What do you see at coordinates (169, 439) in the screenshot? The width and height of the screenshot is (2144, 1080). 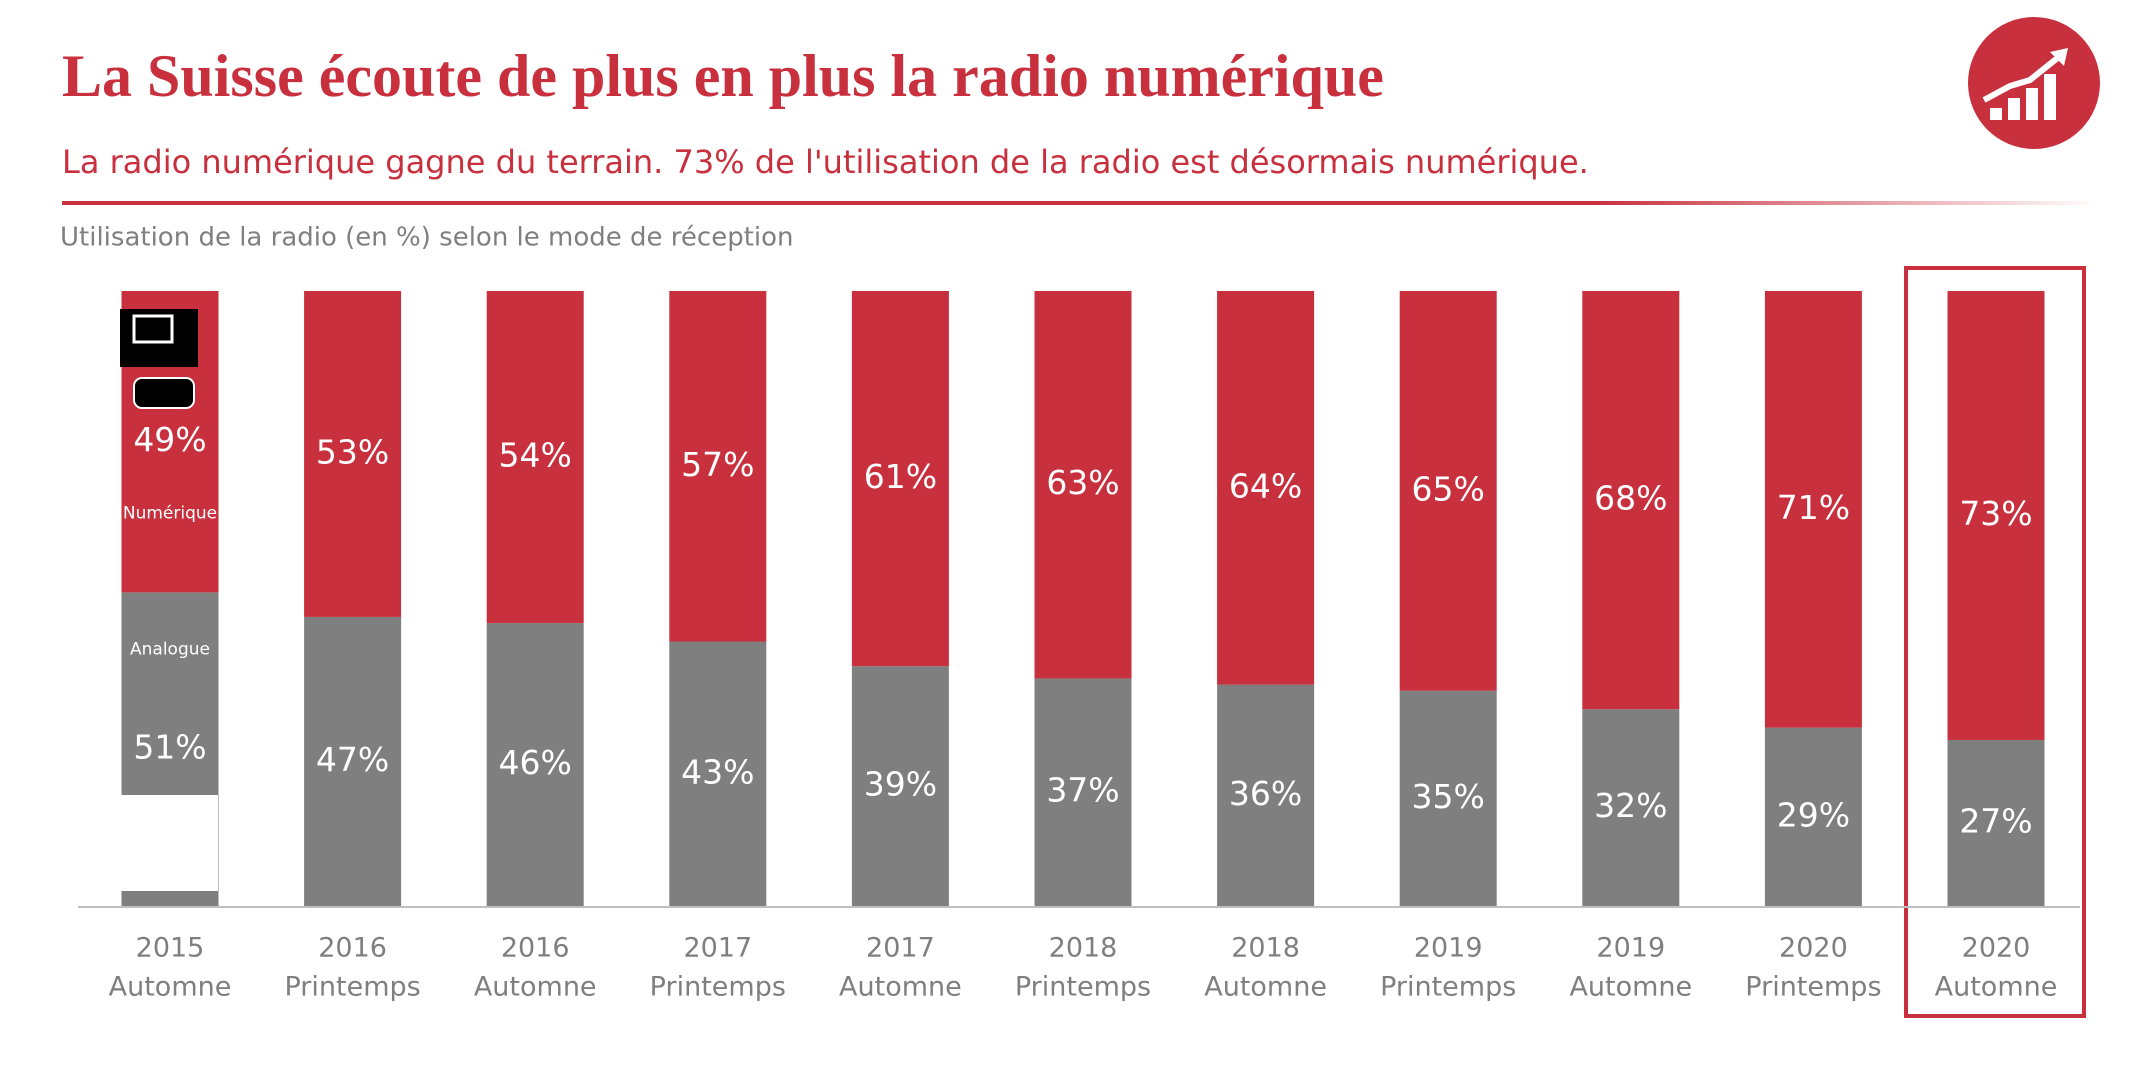 I see `value-label: 49%` at bounding box center [169, 439].